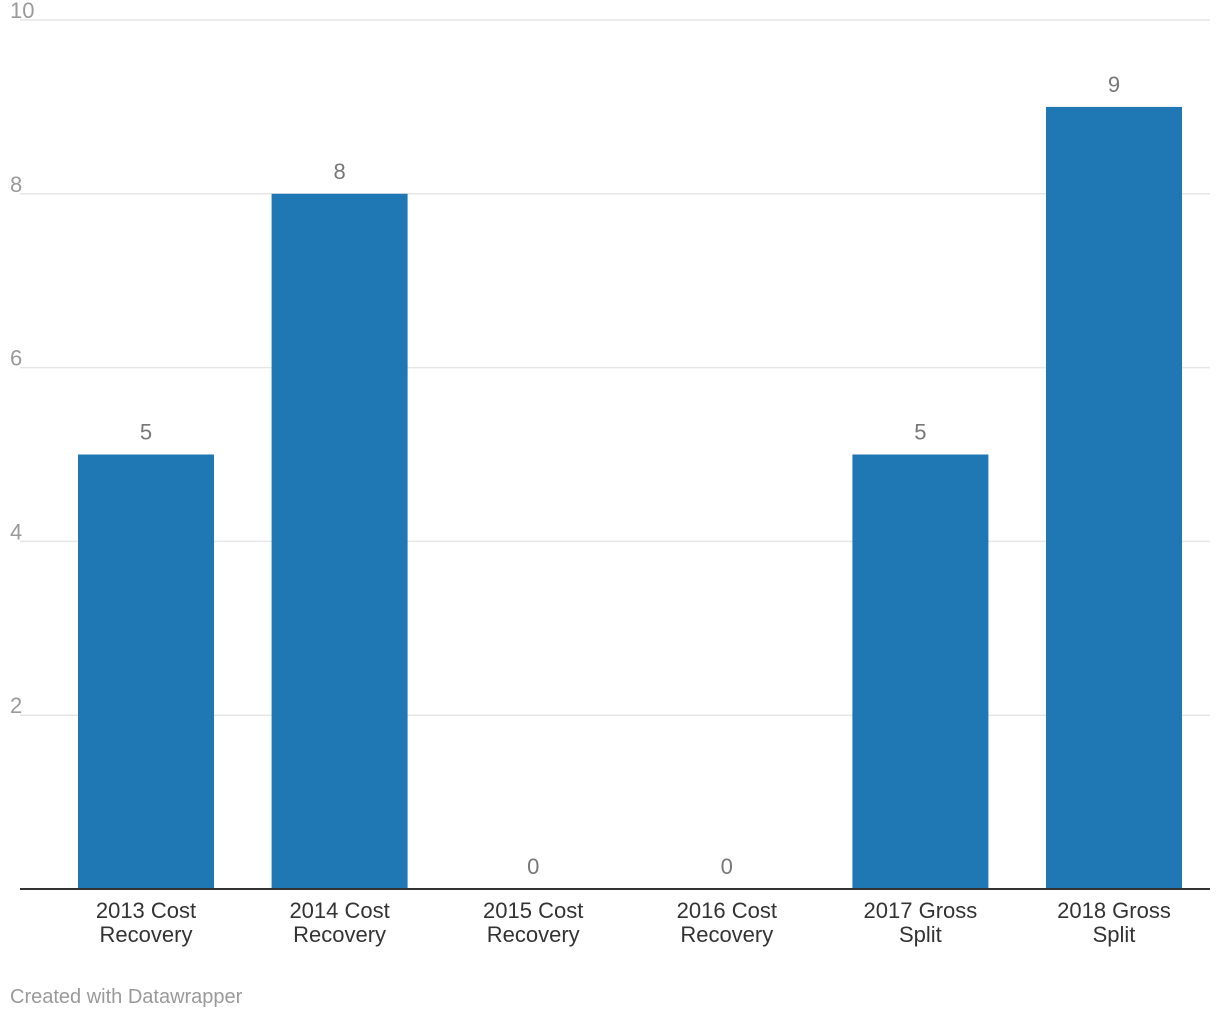  Describe the element at coordinates (727, 910) in the screenshot. I see `x-tick-label-line: 2016 Cost` at that location.